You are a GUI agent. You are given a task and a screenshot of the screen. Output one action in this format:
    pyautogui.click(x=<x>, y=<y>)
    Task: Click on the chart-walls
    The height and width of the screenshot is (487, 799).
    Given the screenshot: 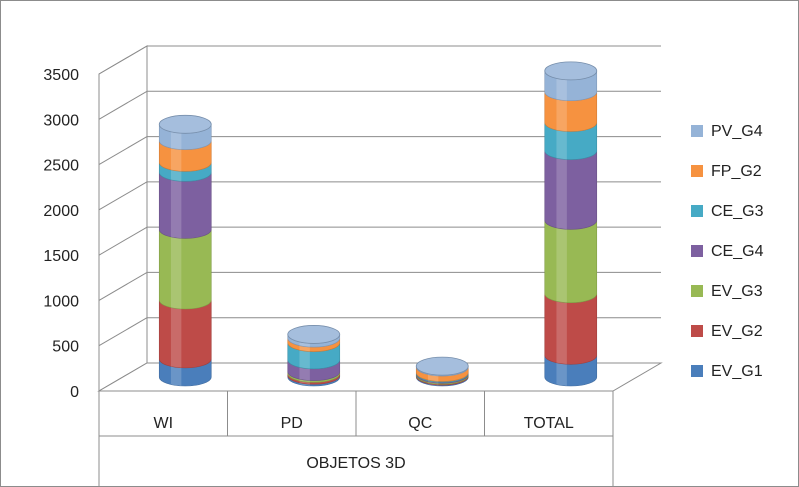 What is the action you would take?
    pyautogui.click(x=123, y=218)
    